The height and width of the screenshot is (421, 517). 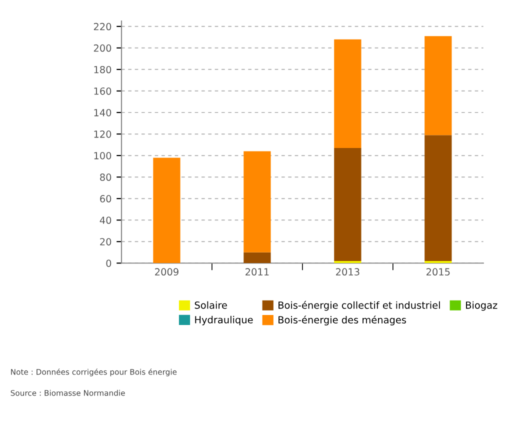 I want to click on y-tick-label: 220, so click(x=103, y=26).